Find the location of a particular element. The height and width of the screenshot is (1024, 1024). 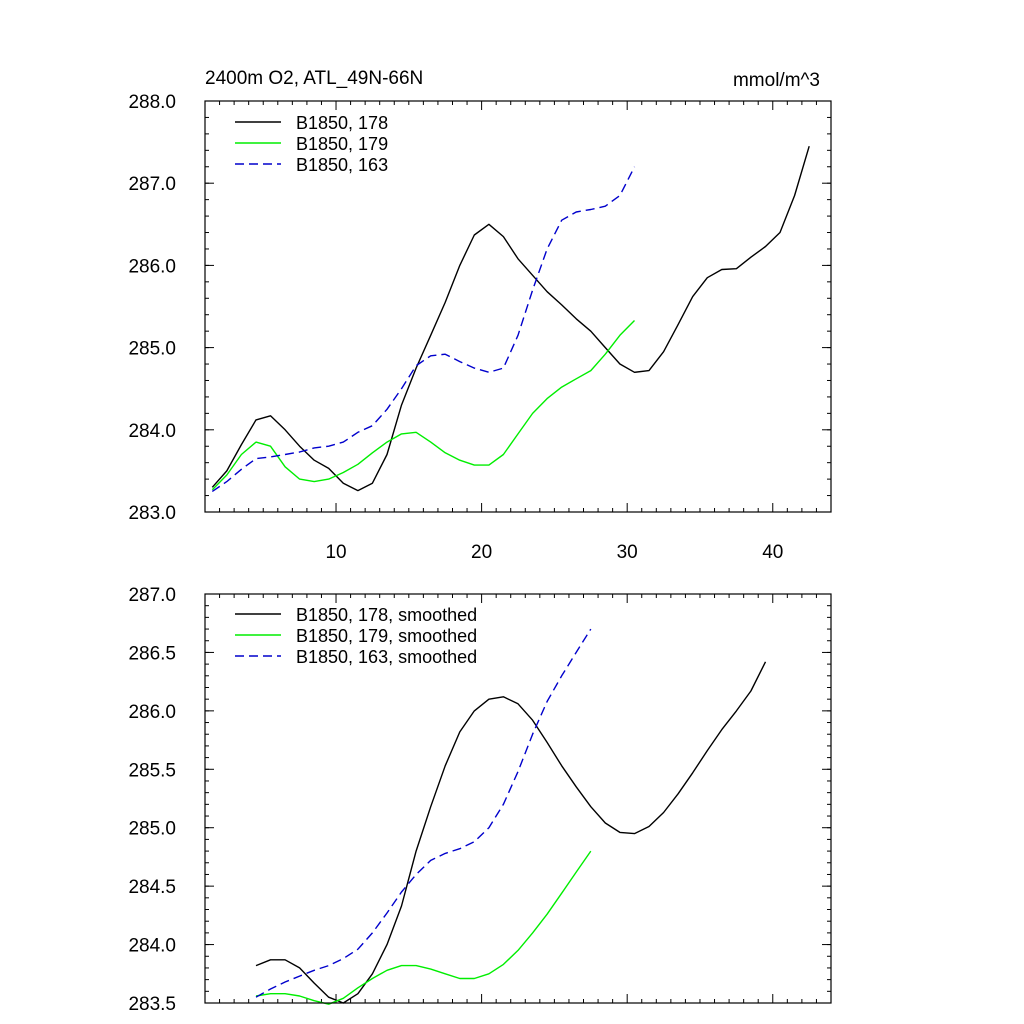

x-tick-label: 30 is located at coordinates (627, 552).